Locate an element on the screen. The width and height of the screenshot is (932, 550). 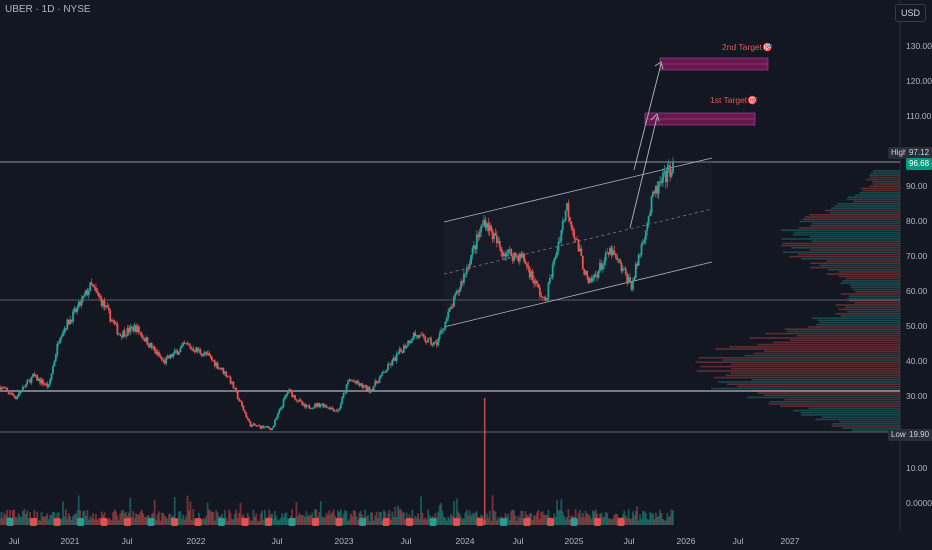
currency-button: USD is located at coordinates (910, 13).